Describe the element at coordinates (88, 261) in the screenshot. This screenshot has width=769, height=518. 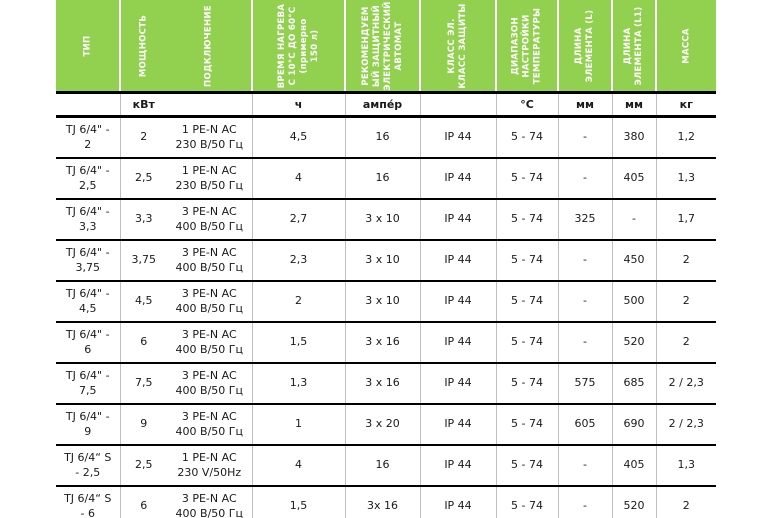
I see `type-cell: TJ 6/4" - 3,75` at that location.